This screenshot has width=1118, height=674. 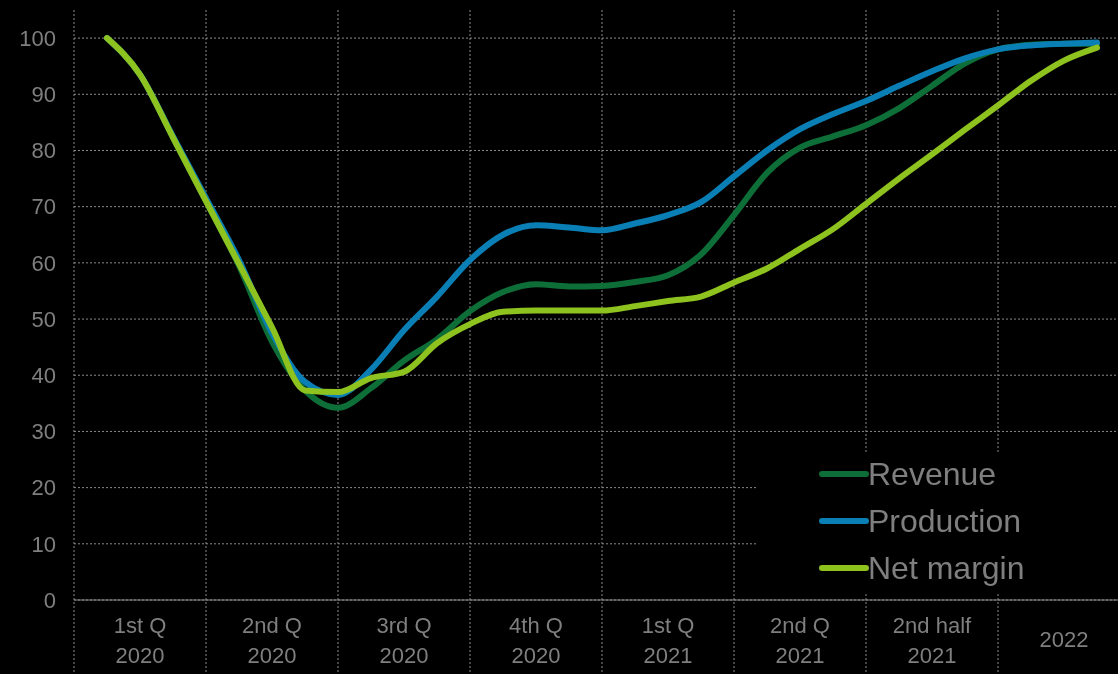 I want to click on y-tick-label: 100, so click(x=37, y=38).